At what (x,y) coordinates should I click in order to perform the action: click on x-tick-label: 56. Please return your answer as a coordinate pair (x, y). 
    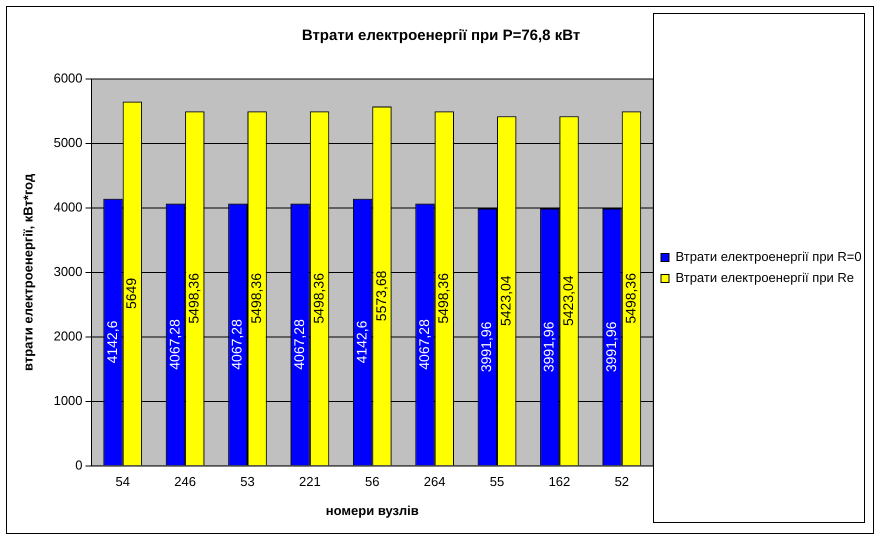
    Looking at the image, I should click on (372, 482).